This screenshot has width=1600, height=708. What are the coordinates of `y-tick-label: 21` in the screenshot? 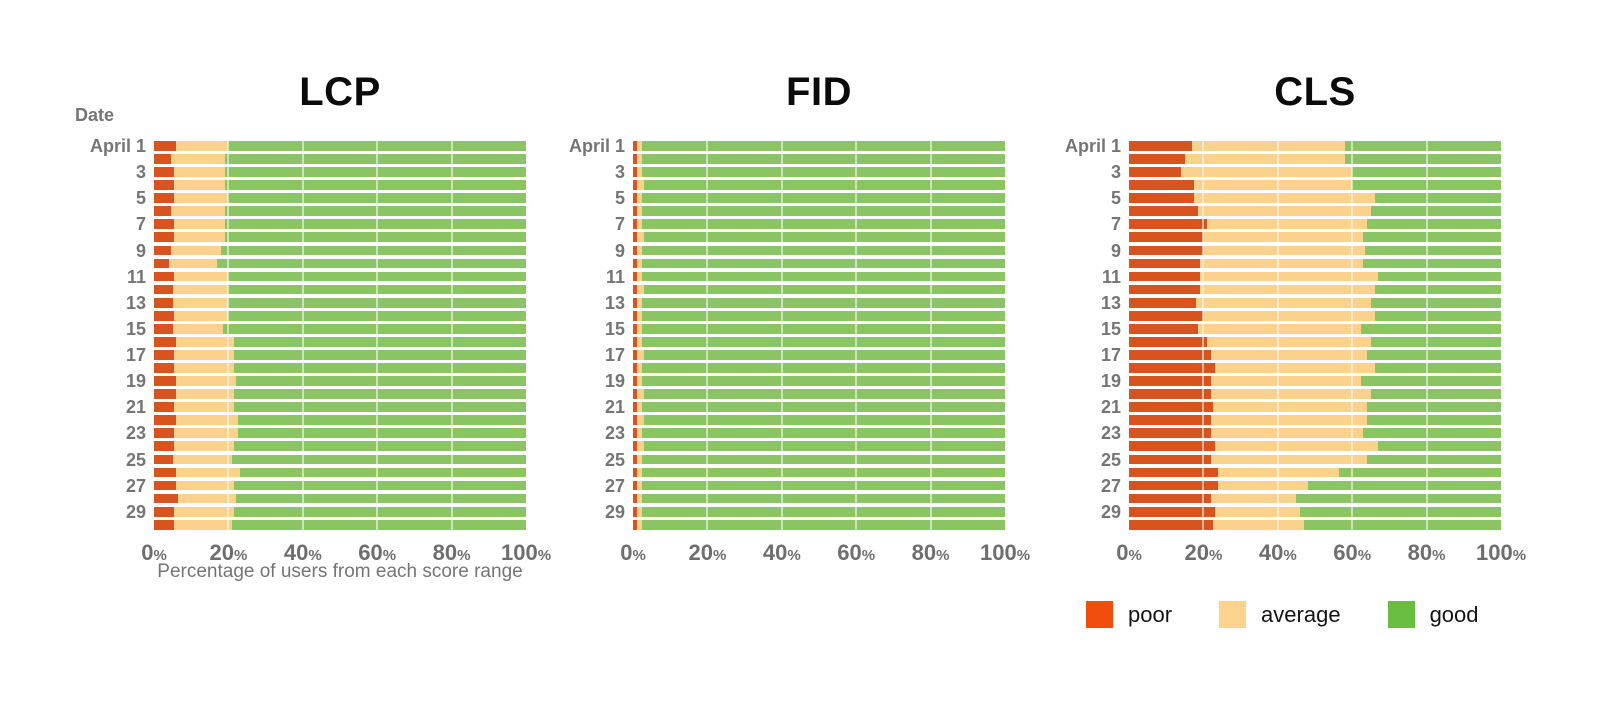 It's located at (135, 407).